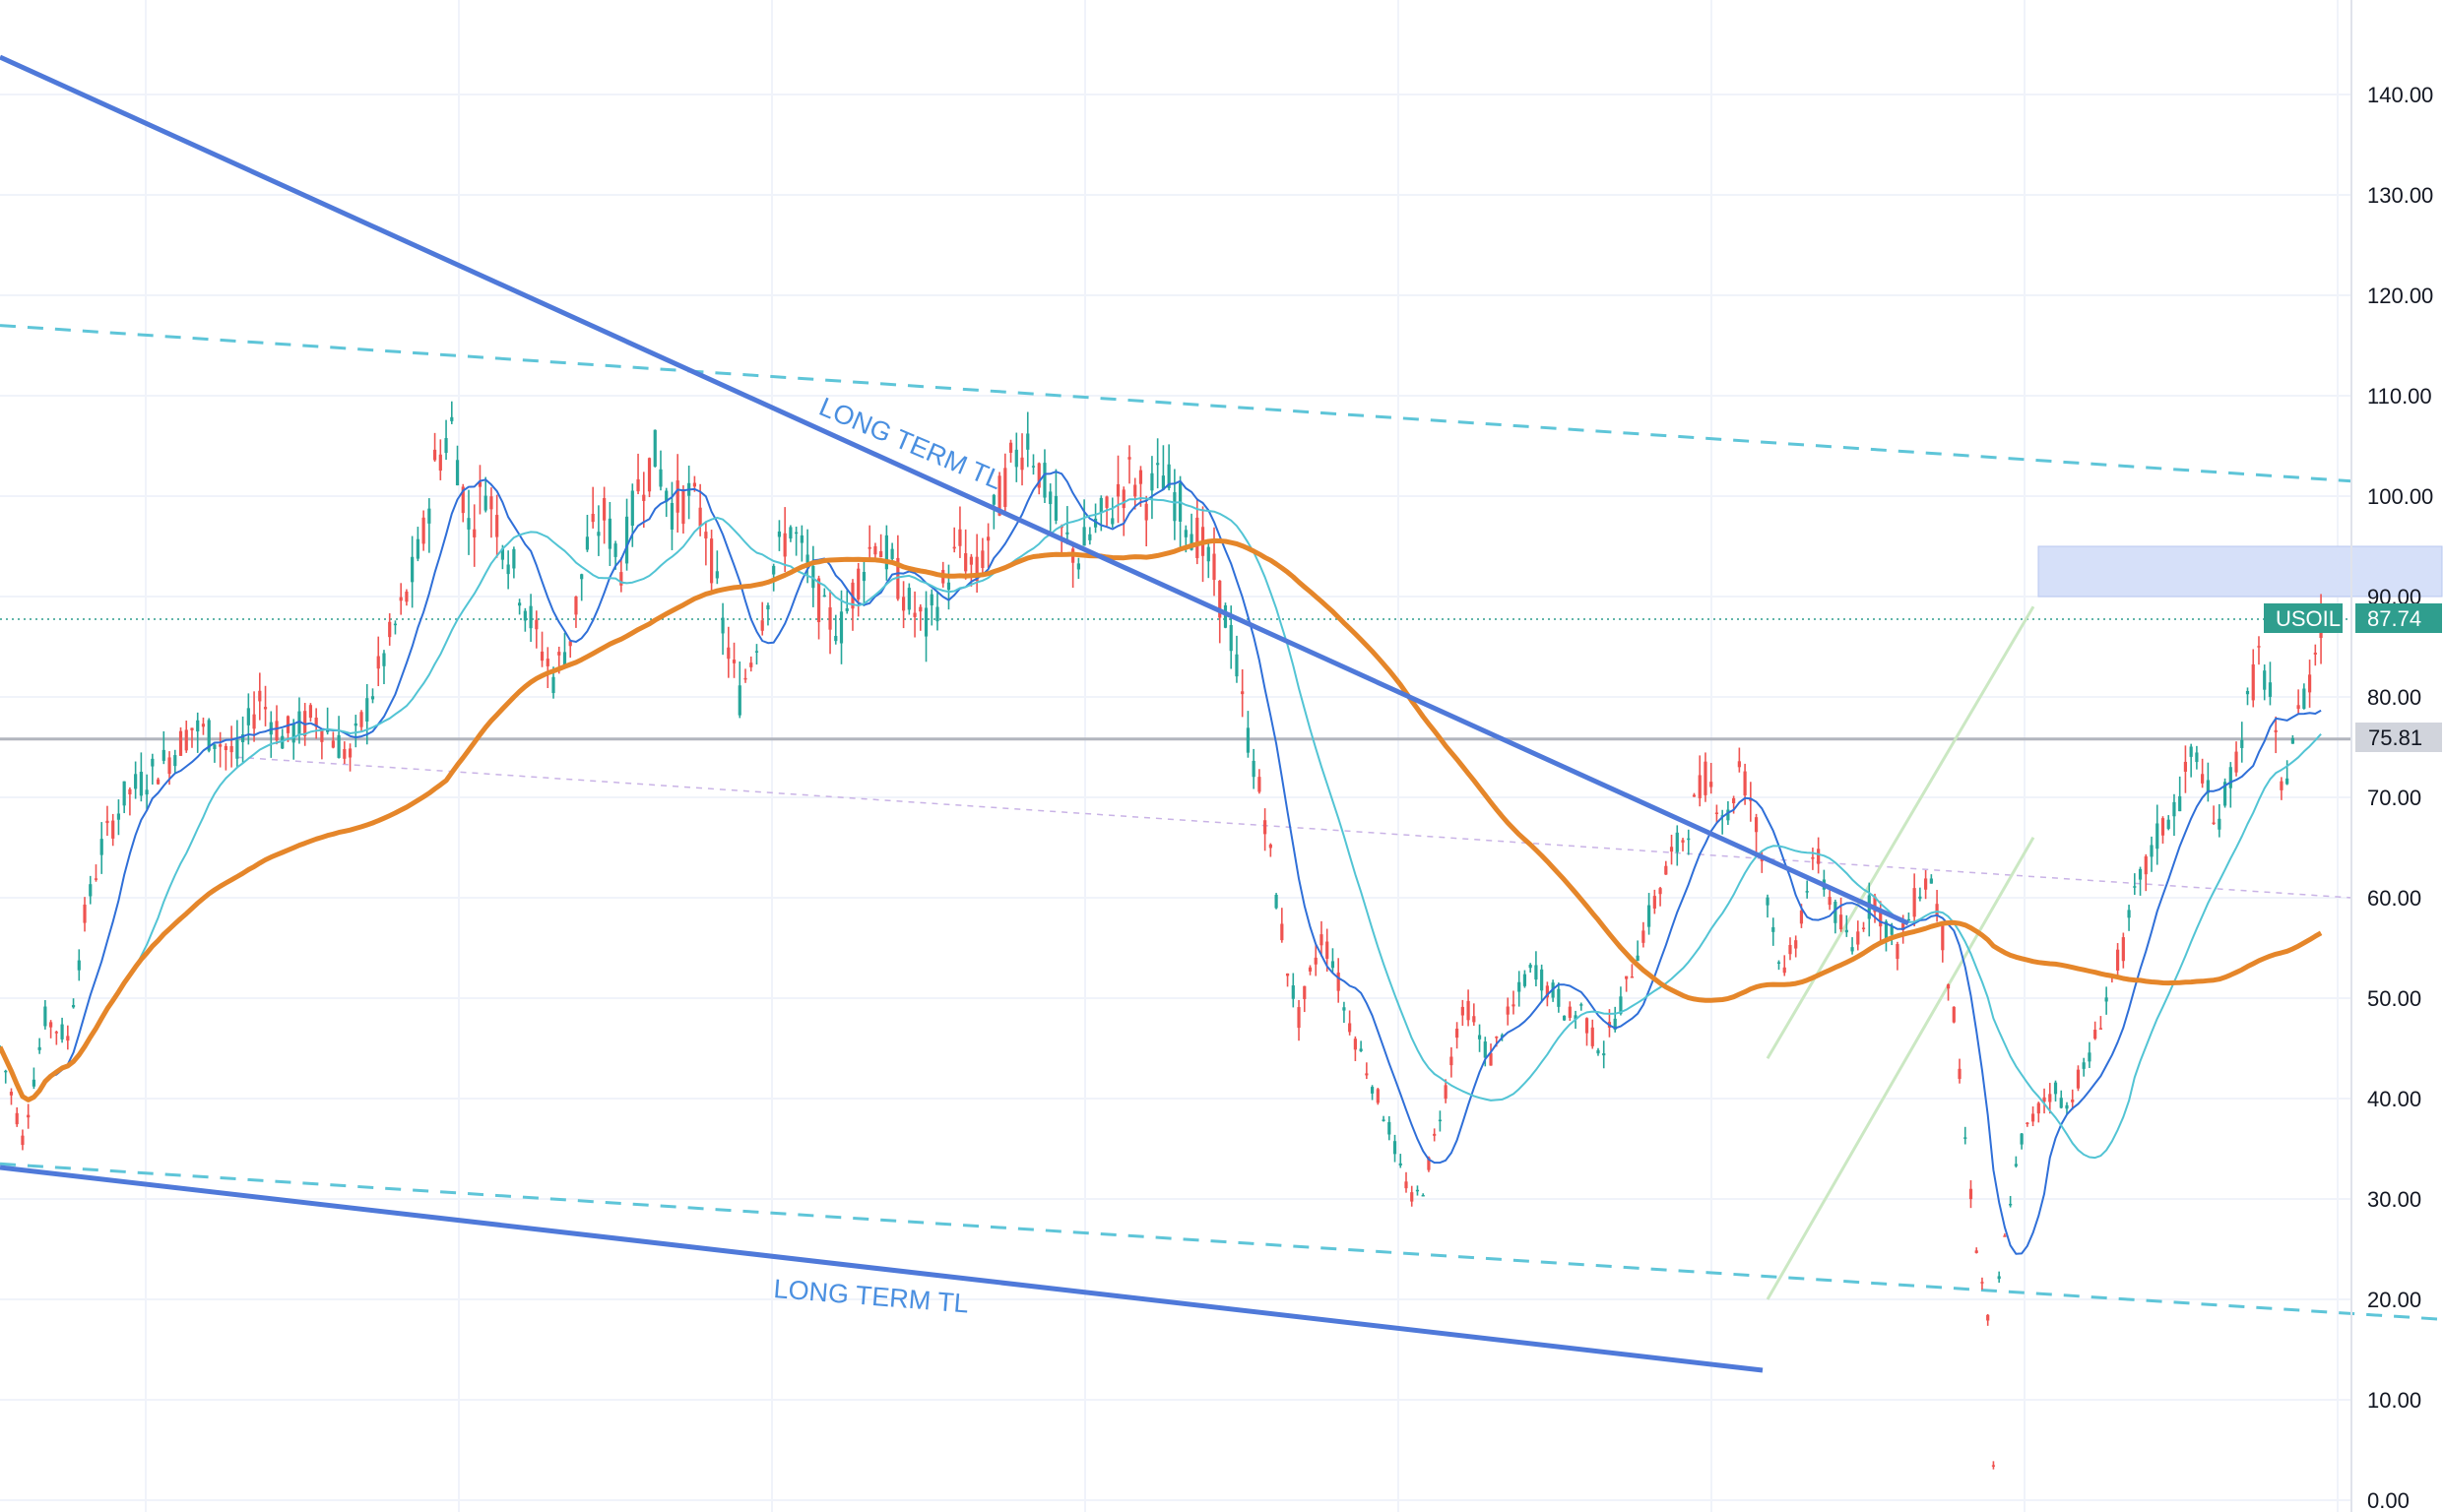  I want to click on symbol-badge-bg, so click(2304, 618).